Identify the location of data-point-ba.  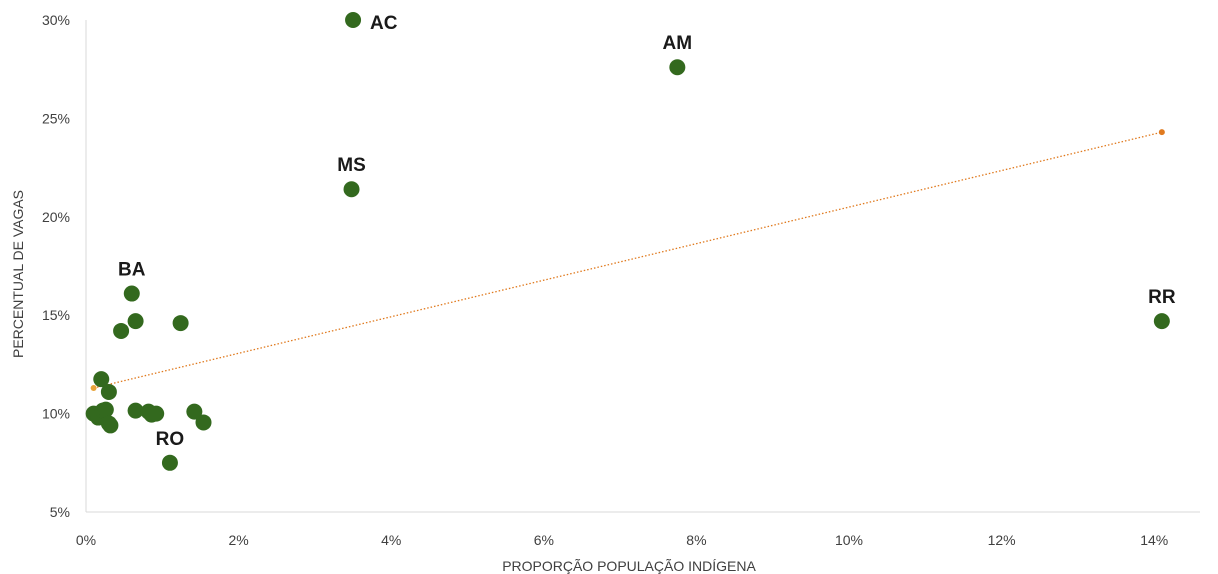
(131, 293).